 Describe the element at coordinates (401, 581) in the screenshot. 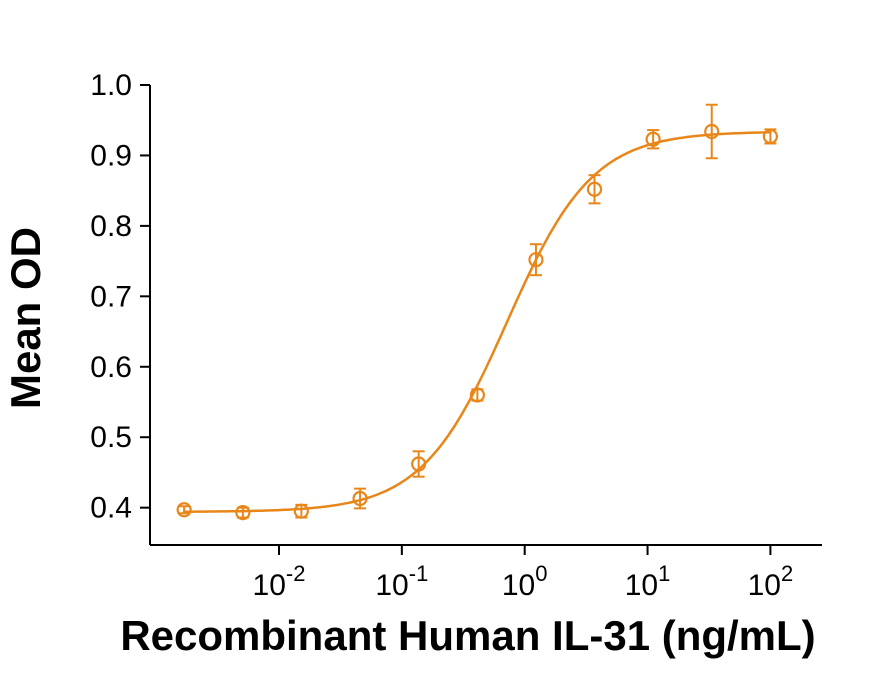

I see `x-tick-label: 10⁻¹` at that location.